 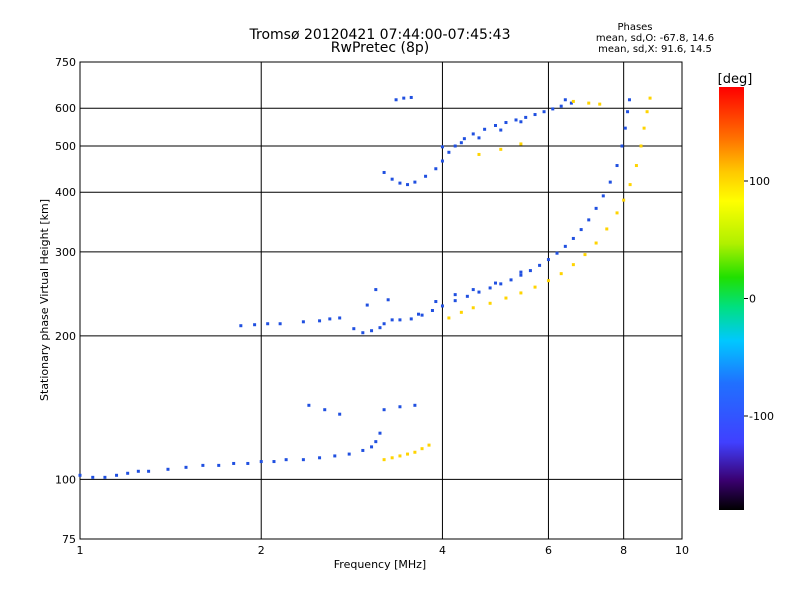 I want to click on chart-title: Tromsø 20120421 07:44:00-07:45:43, so click(x=380, y=35).